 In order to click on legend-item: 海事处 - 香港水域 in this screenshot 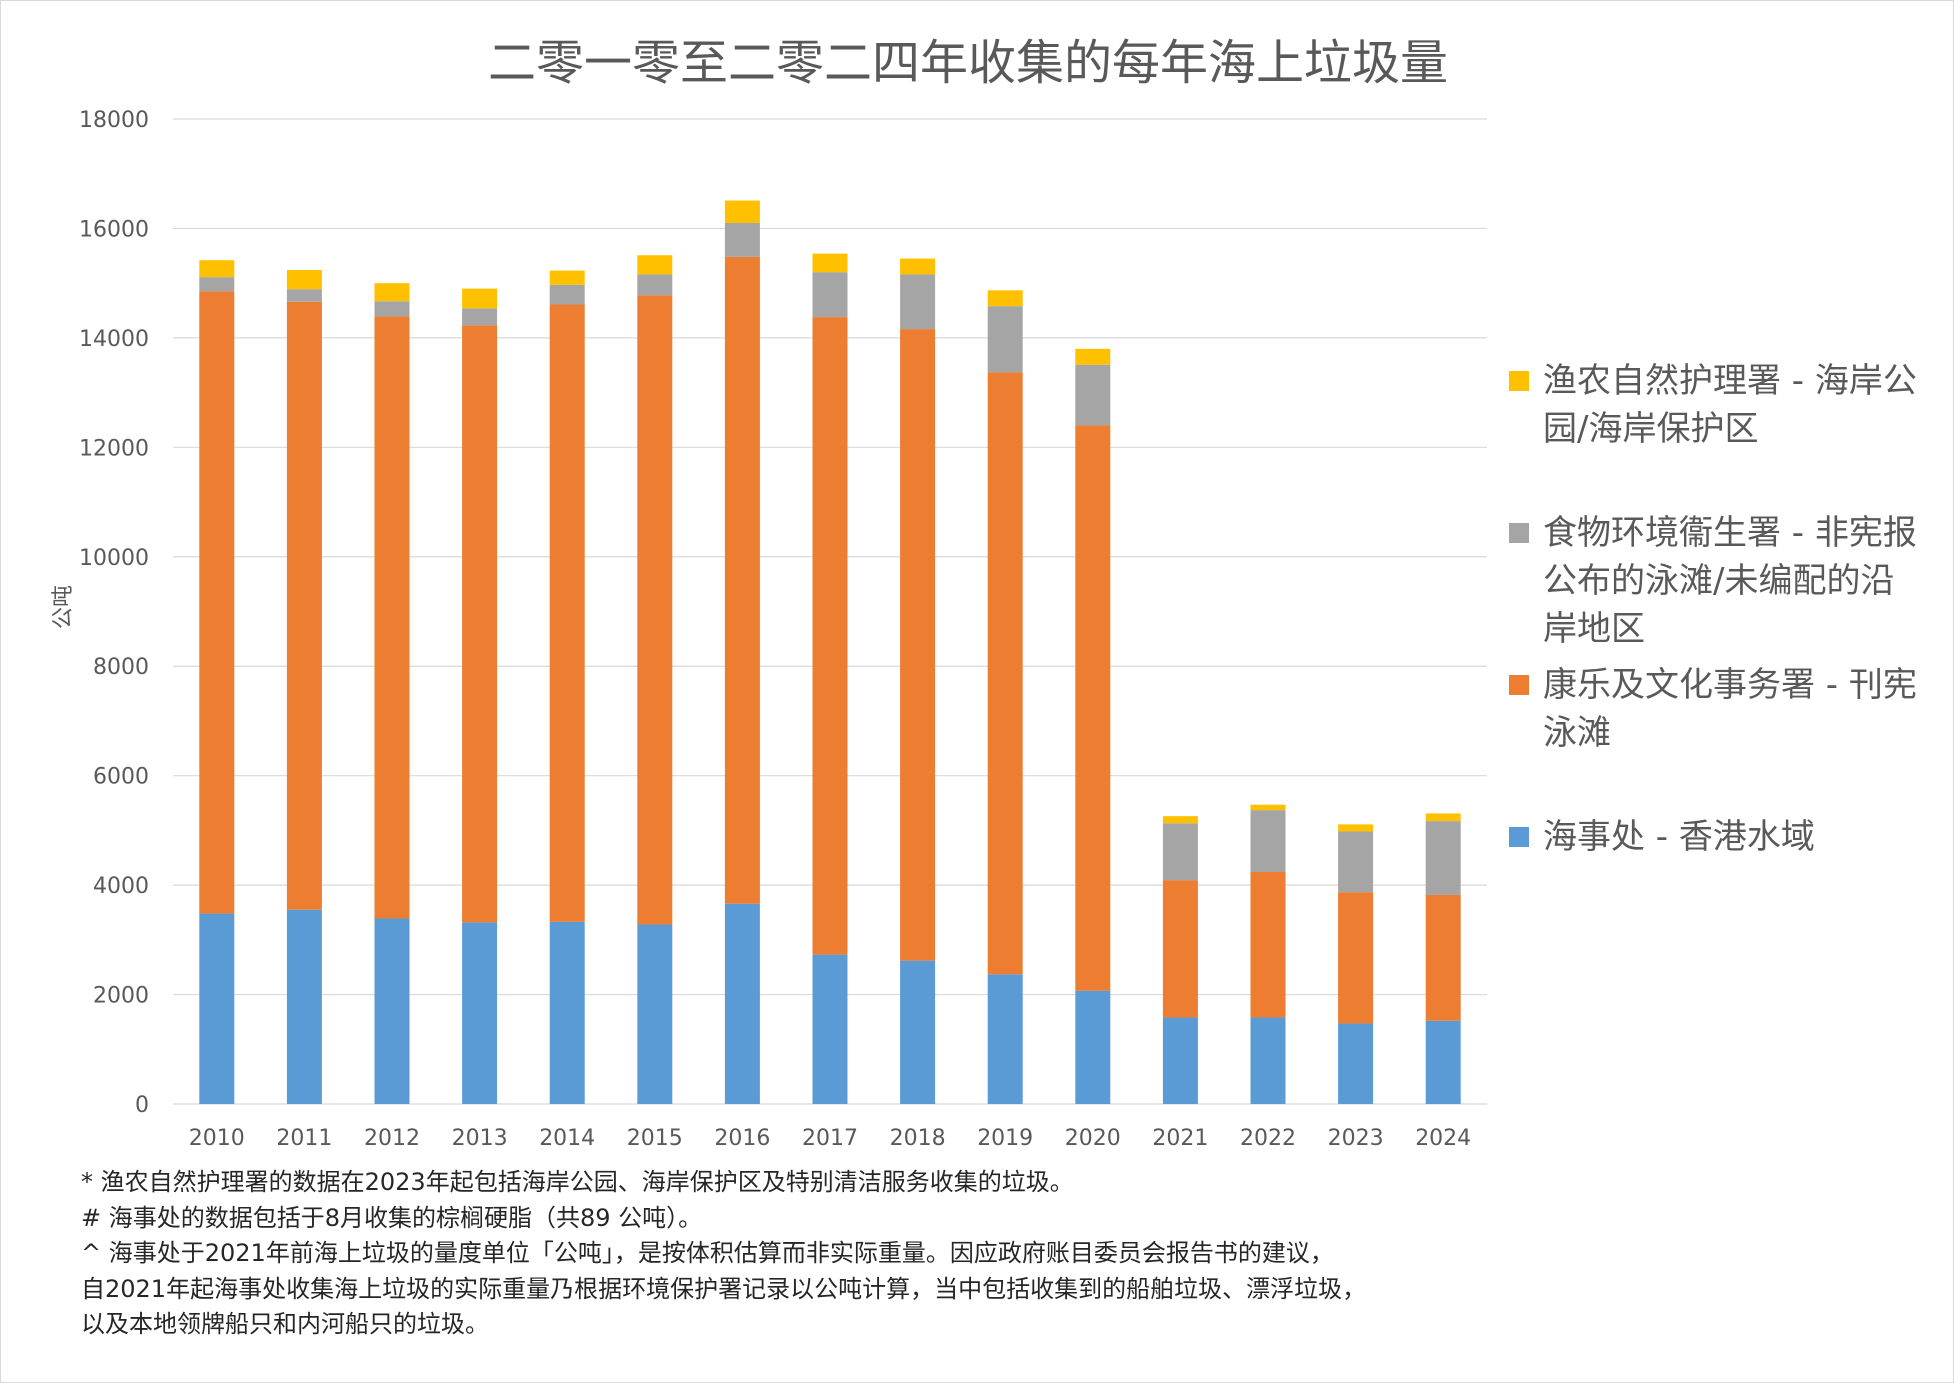, I will do `click(1716, 837)`.